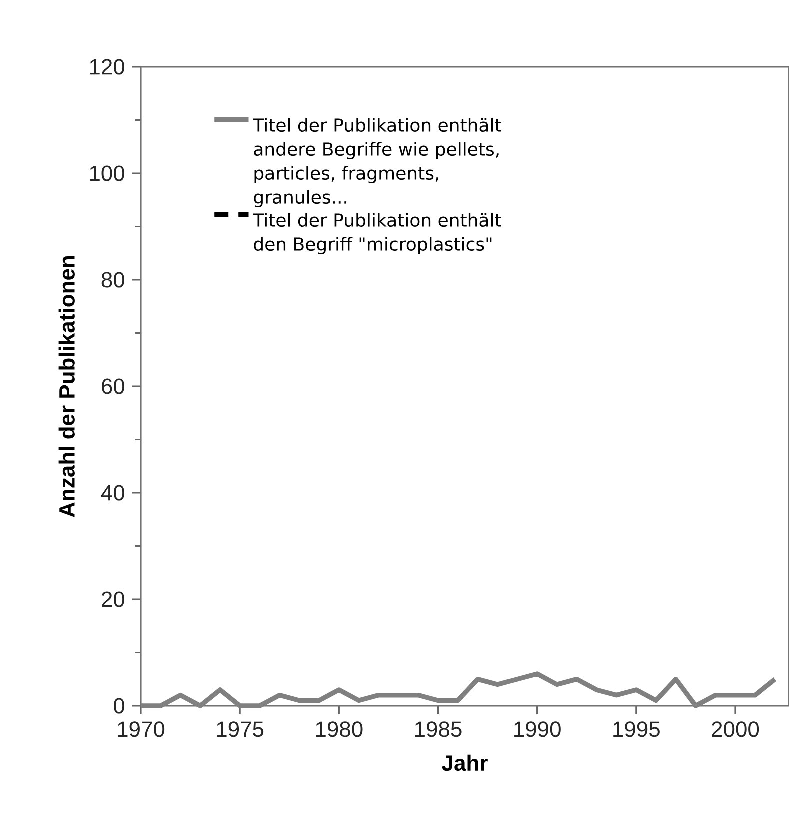  I want to click on x-tick-label: 1980, so click(339, 730).